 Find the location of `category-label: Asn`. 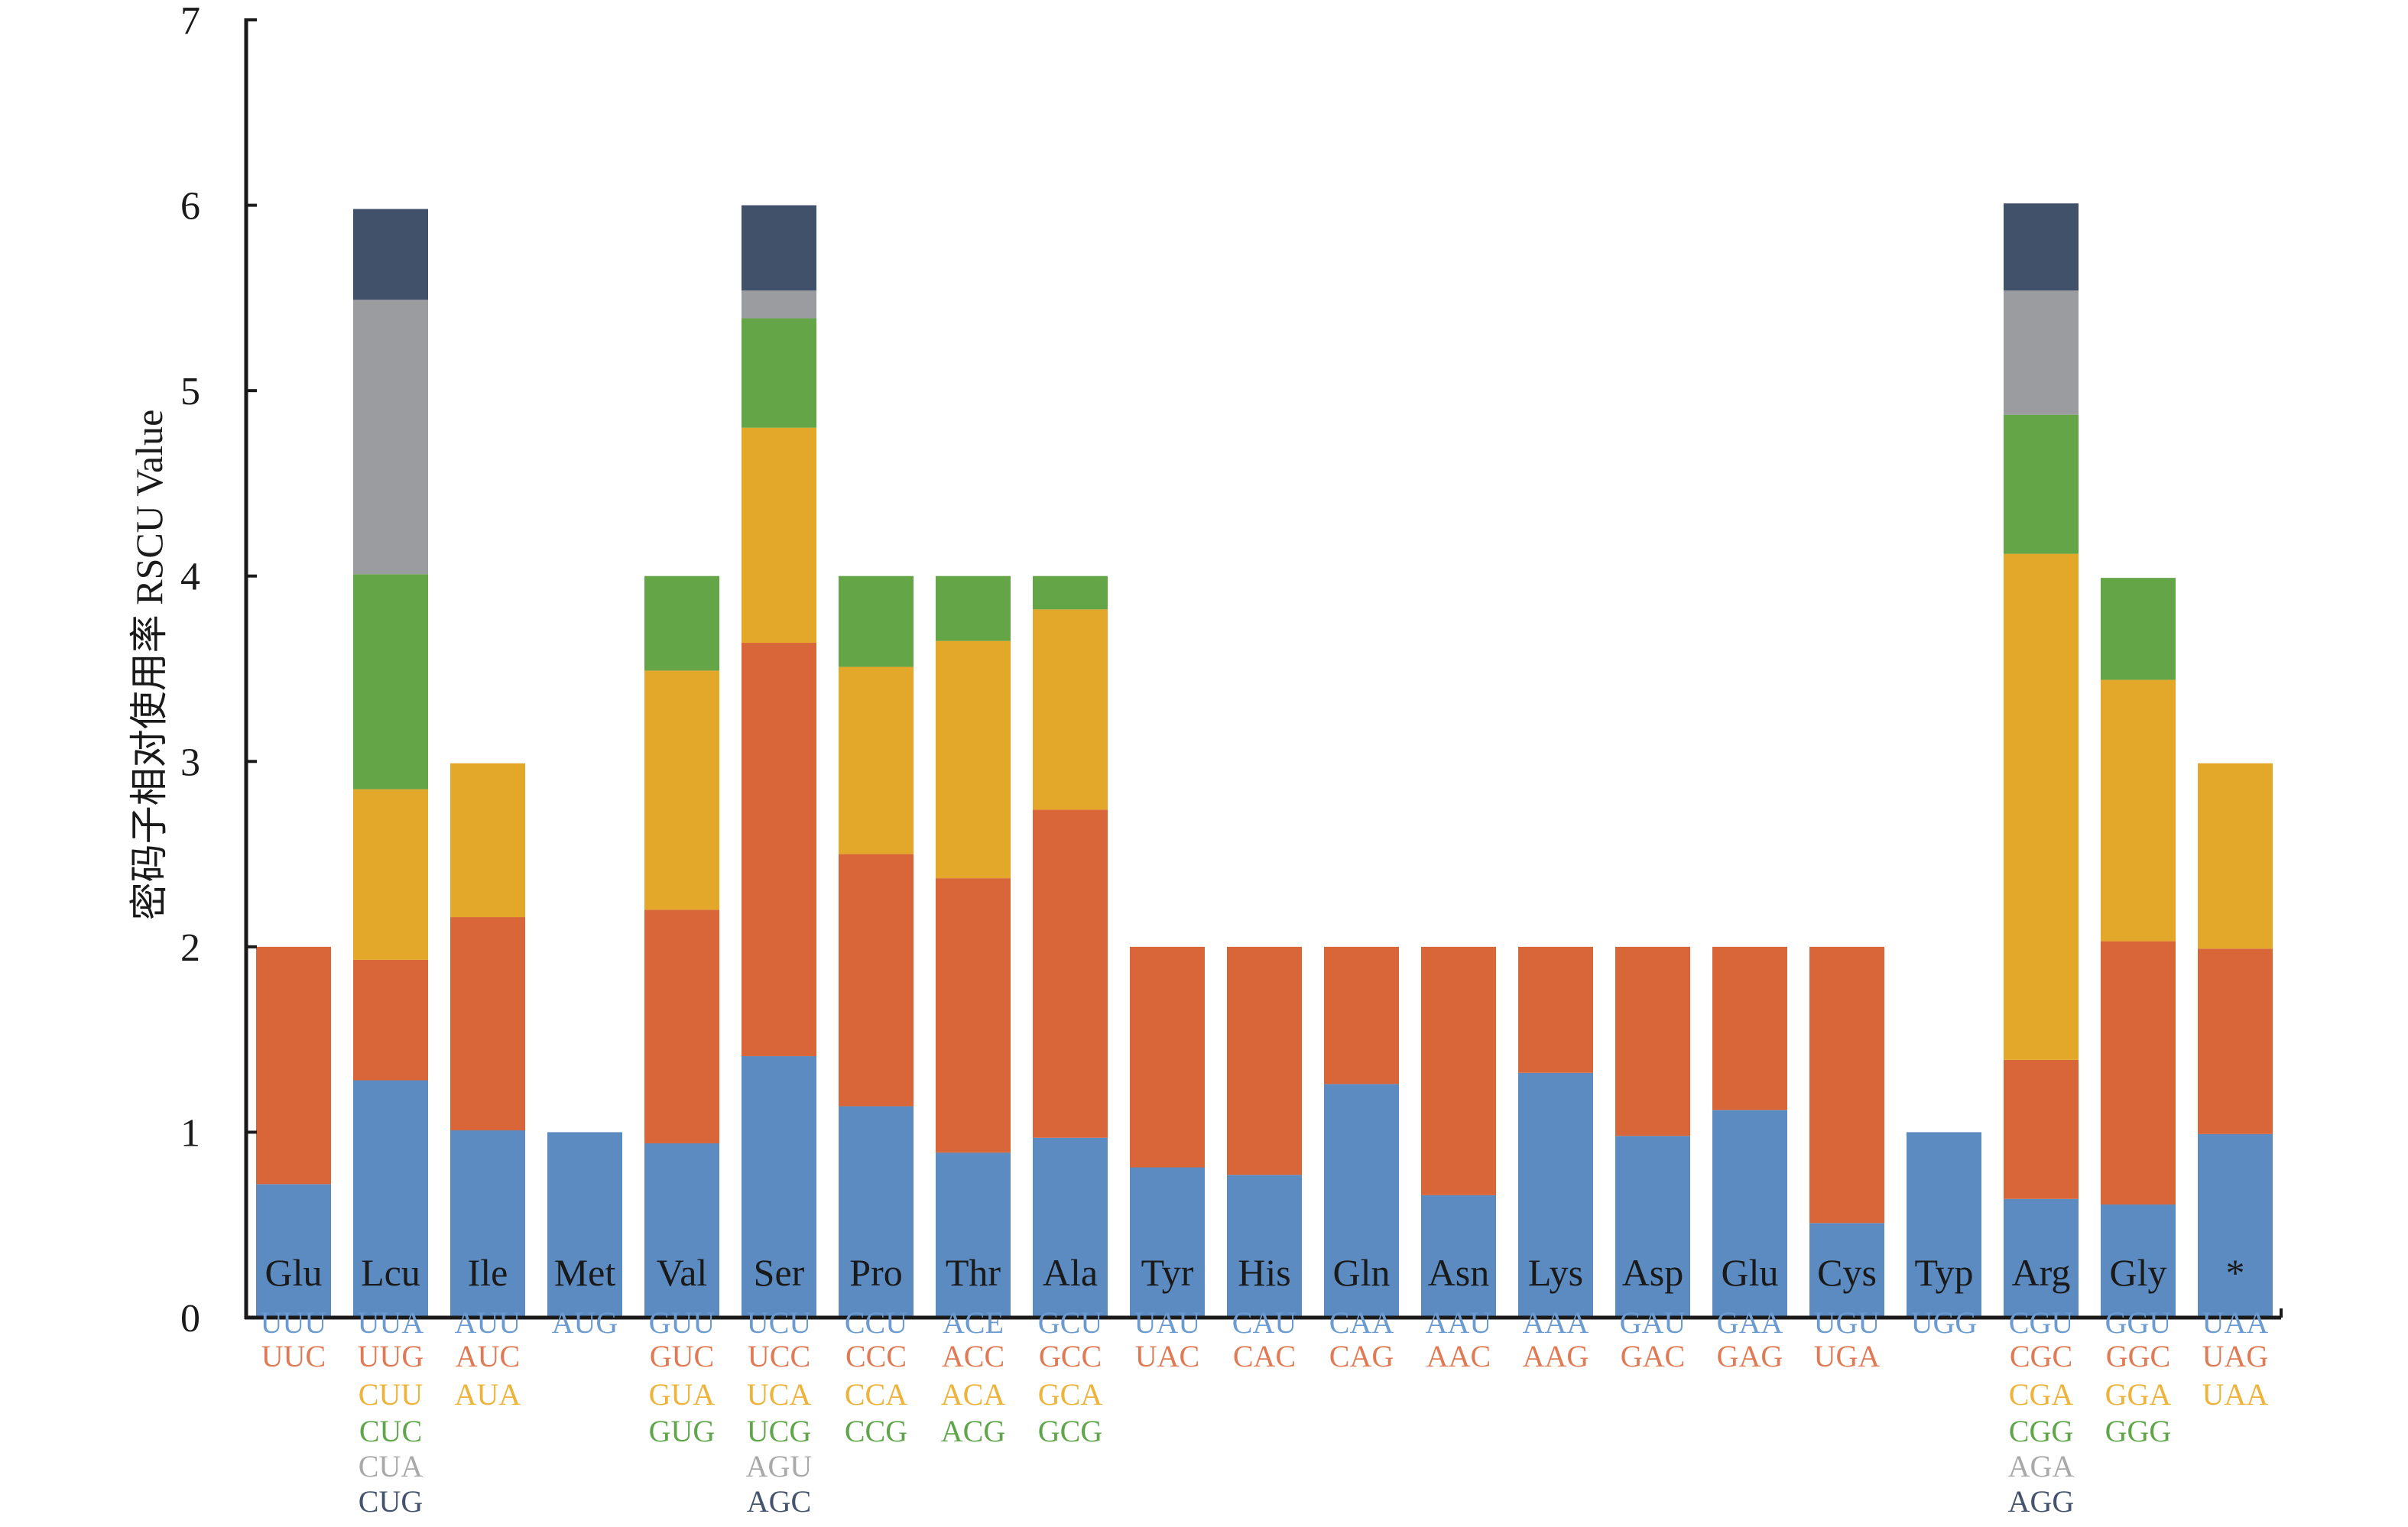

category-label: Asn is located at coordinates (1459, 1272).